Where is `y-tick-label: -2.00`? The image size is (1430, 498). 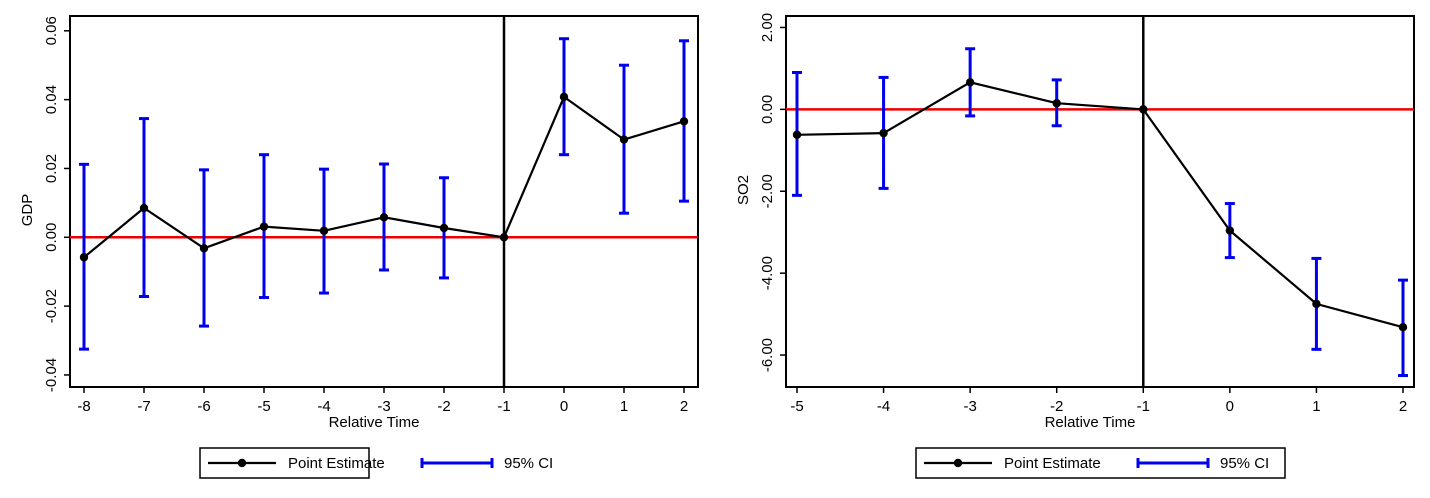 y-tick-label: -2.00 is located at coordinates (767, 191).